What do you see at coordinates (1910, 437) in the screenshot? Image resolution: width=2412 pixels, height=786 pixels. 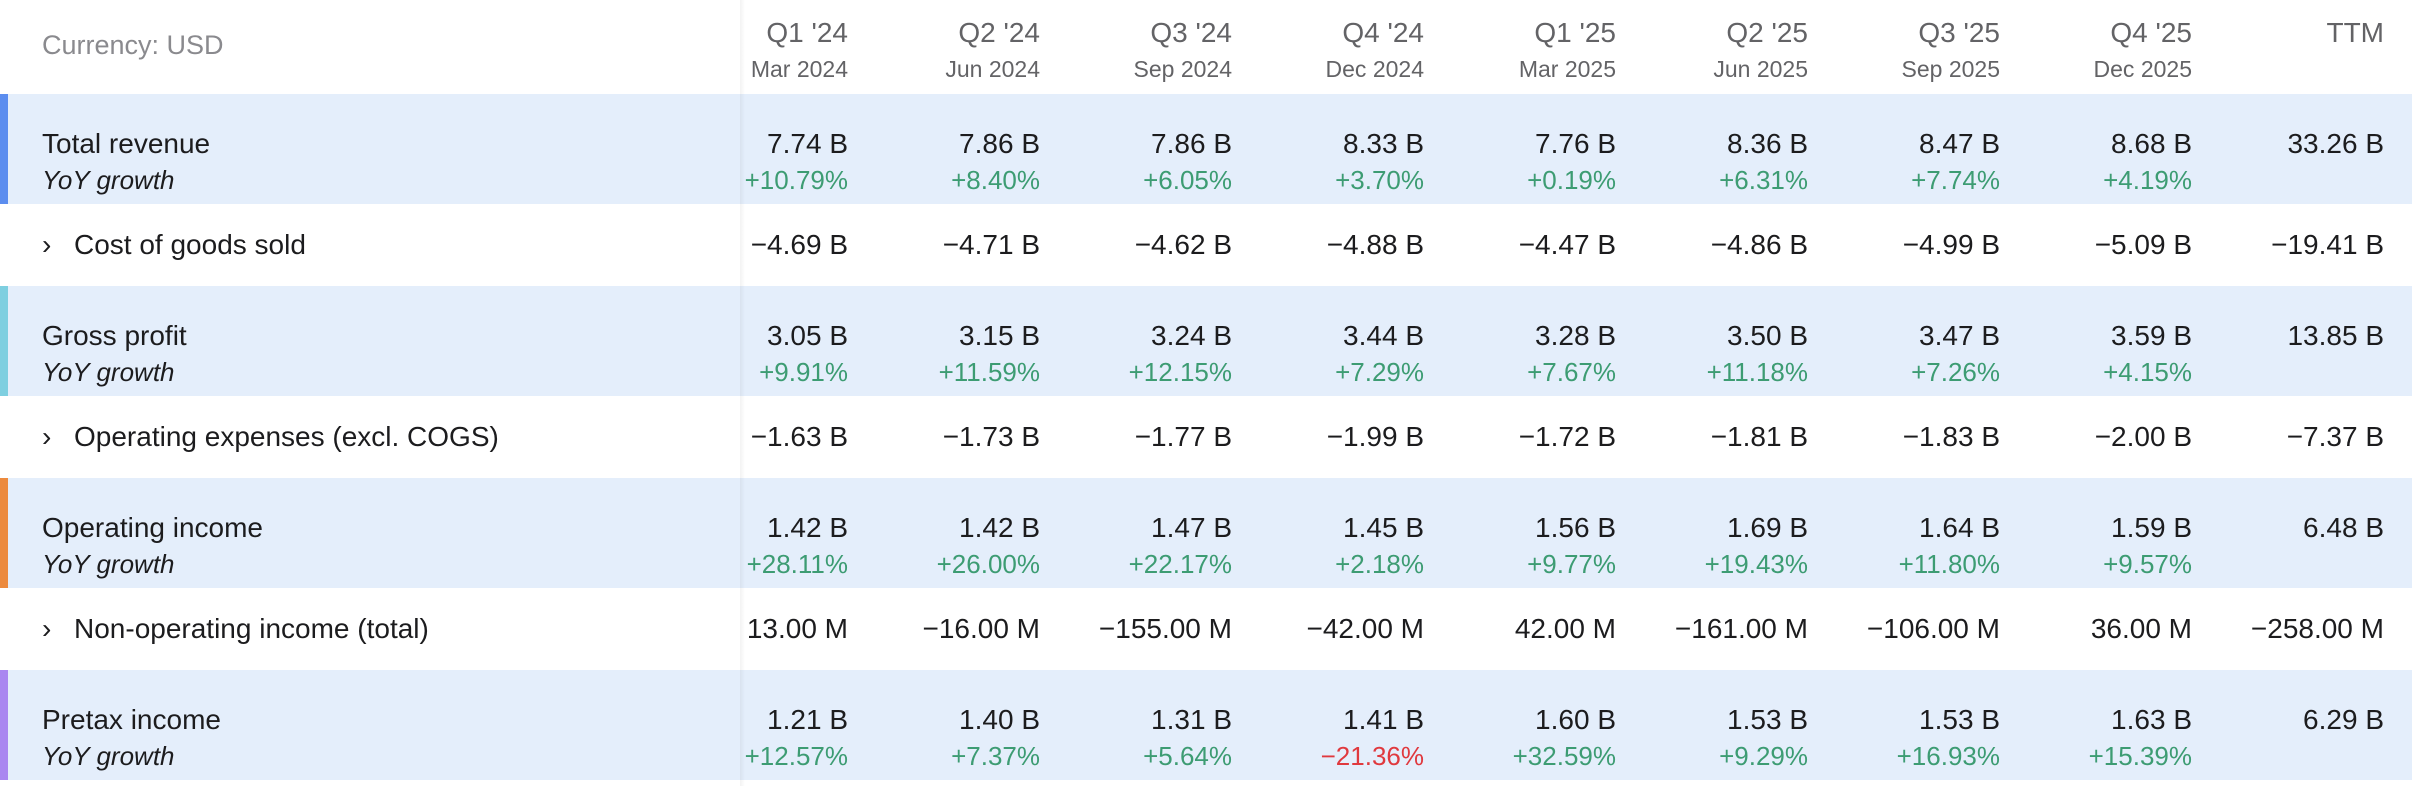 I see `value-cell: −1.83 B` at bounding box center [1910, 437].